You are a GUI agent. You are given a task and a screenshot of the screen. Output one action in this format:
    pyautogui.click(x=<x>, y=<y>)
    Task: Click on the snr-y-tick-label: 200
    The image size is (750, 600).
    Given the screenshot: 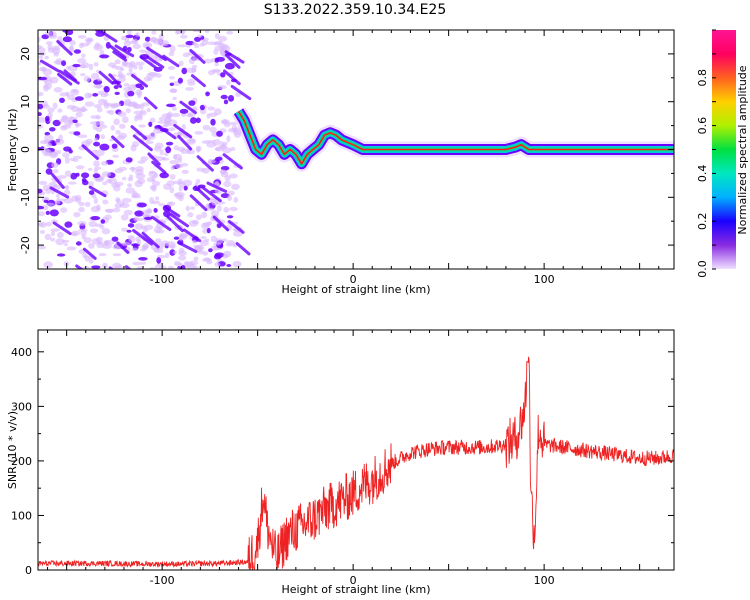 What is the action you would take?
    pyautogui.click(x=21, y=461)
    